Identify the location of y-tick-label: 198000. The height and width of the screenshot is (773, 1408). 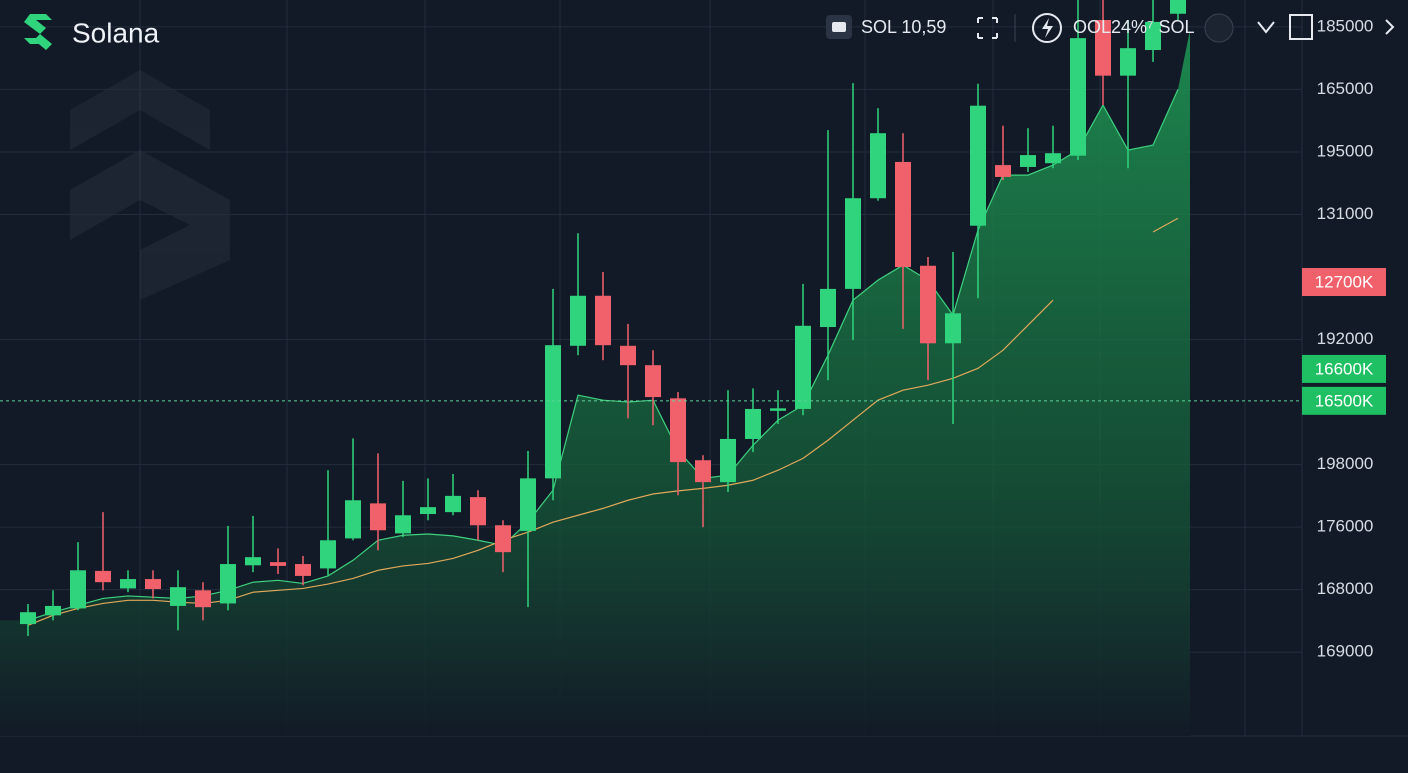
(1345, 463).